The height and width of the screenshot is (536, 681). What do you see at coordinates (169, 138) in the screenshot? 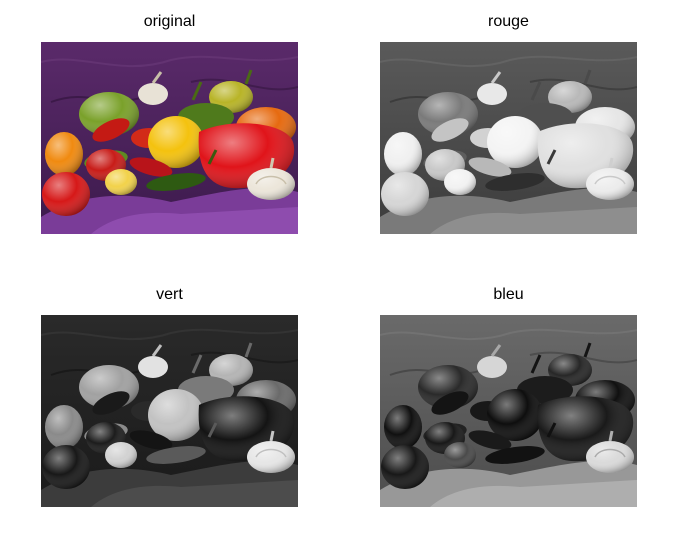
I see `image-original` at bounding box center [169, 138].